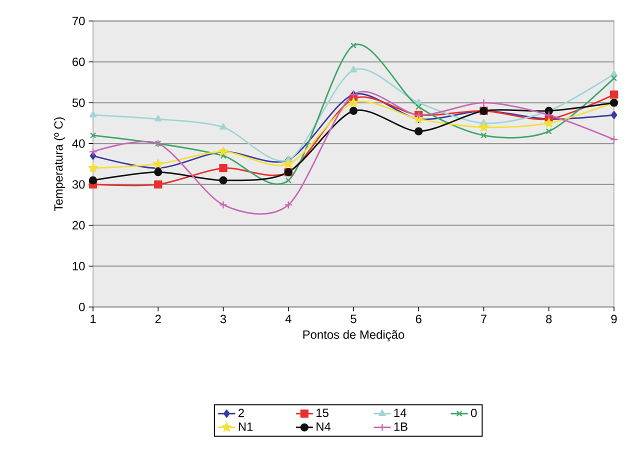 The image size is (626, 466). What do you see at coordinates (223, 319) in the screenshot?
I see `x-tick-label: 3` at bounding box center [223, 319].